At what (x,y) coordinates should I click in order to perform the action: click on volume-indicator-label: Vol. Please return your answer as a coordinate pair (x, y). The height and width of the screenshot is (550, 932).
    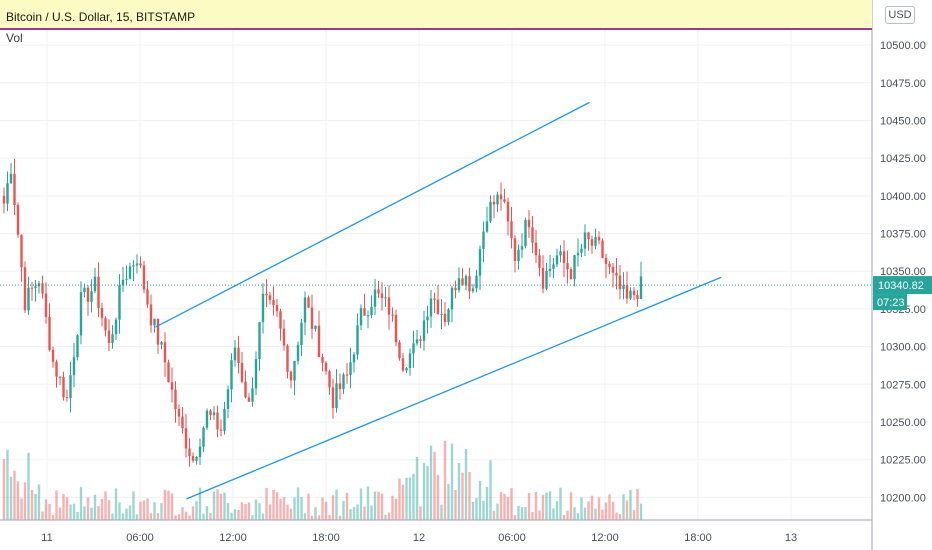
    Looking at the image, I should click on (14, 38).